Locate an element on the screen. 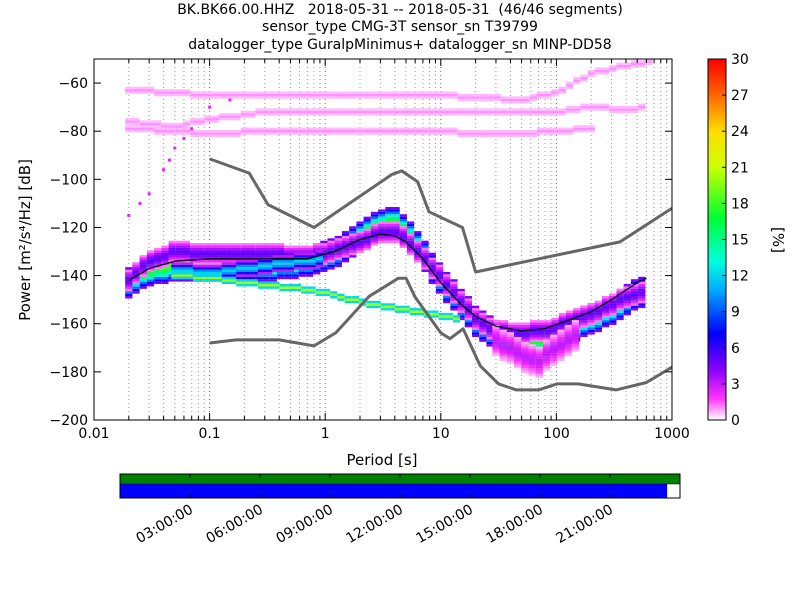 This screenshot has height=600, width=800. colorbar-tick-label: 12 is located at coordinates (740, 277).